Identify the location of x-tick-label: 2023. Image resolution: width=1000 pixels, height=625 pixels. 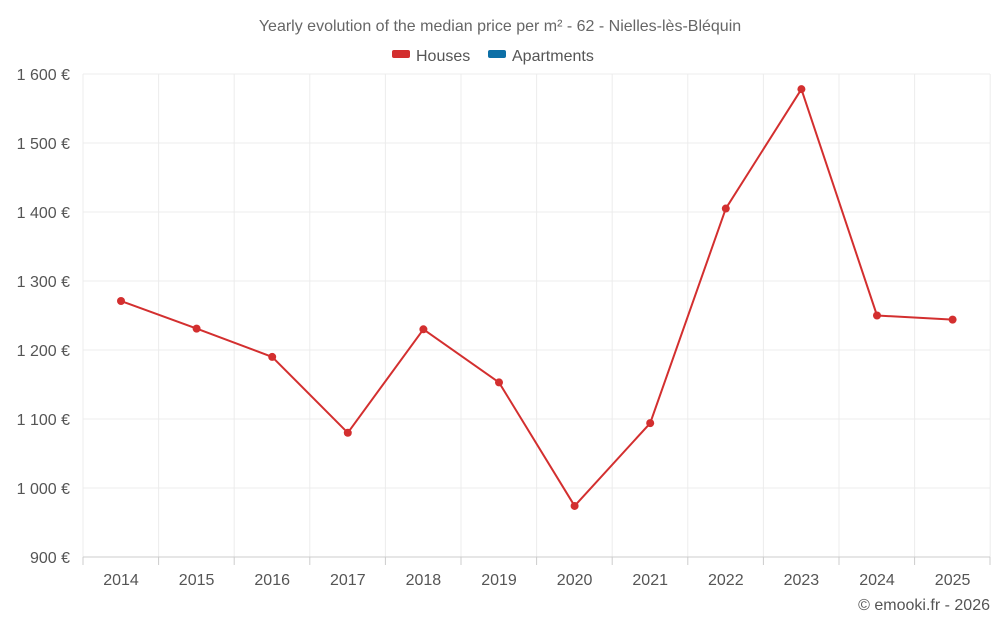
(802, 580).